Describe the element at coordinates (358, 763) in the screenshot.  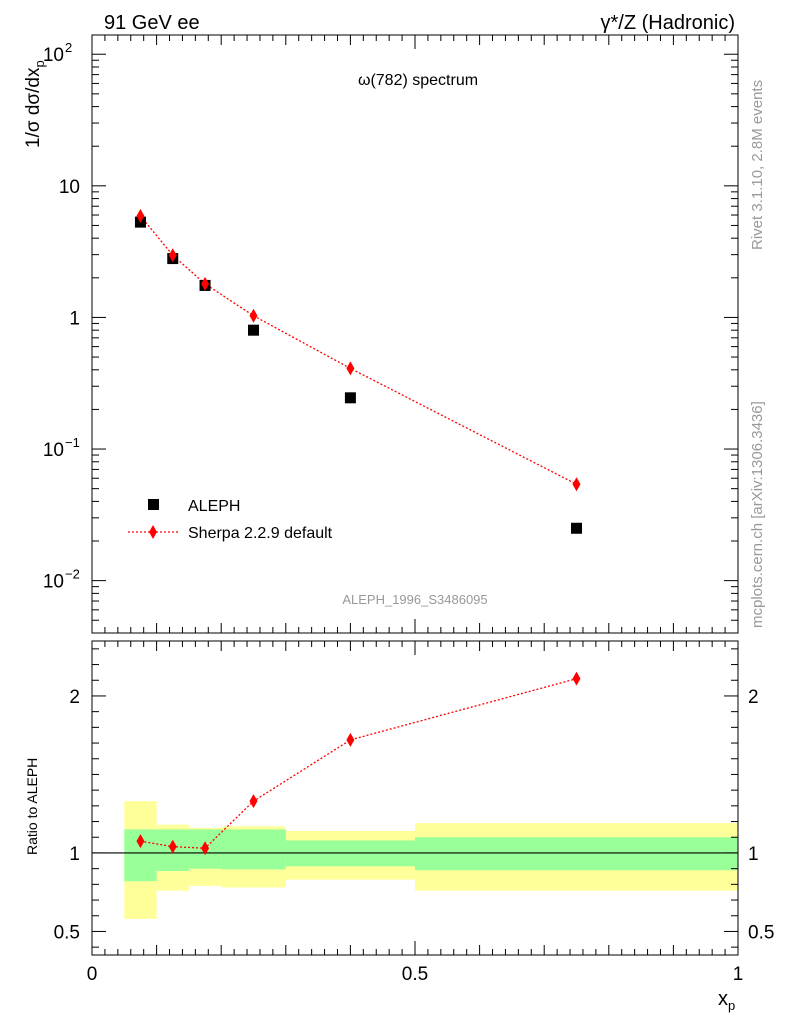
I see `ratio-sherpa-line` at that location.